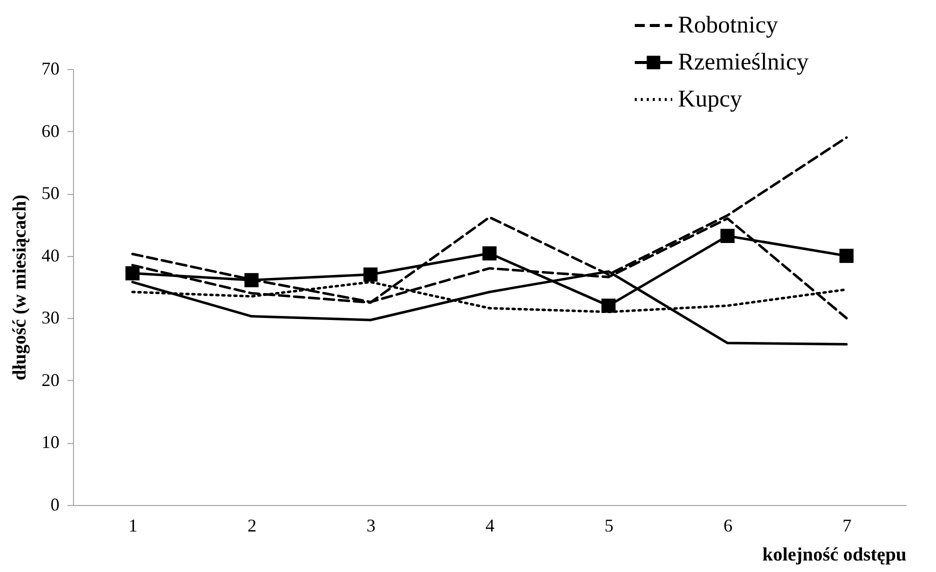 The width and height of the screenshot is (936, 572). Describe the element at coordinates (710, 99) in the screenshot. I see `legend-label: Kupcy` at that location.